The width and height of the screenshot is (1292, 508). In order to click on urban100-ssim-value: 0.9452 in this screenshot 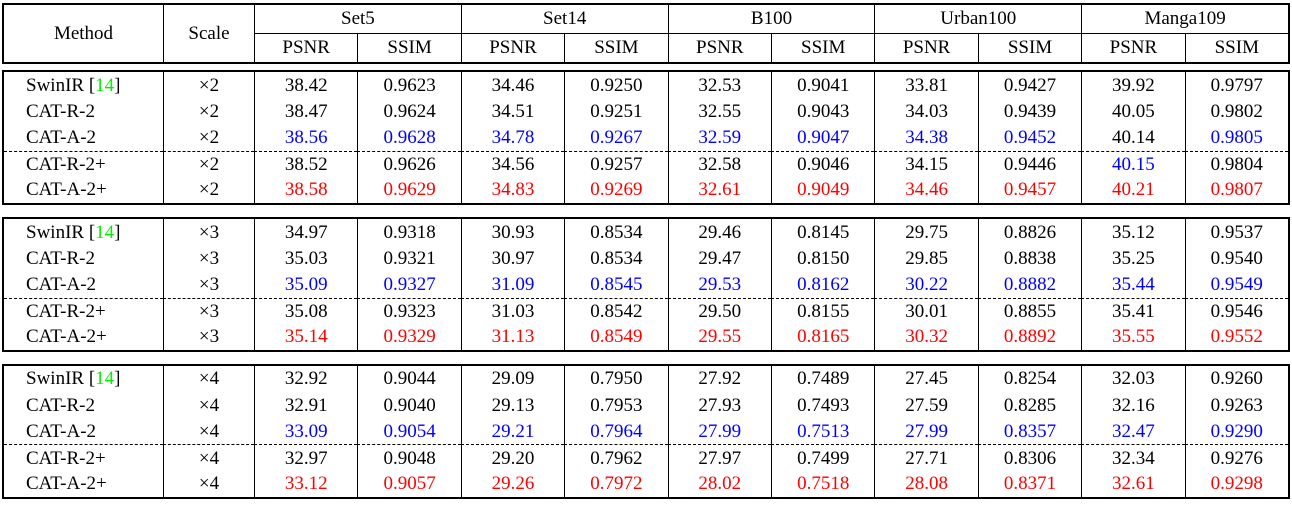, I will do `click(1029, 137)`.